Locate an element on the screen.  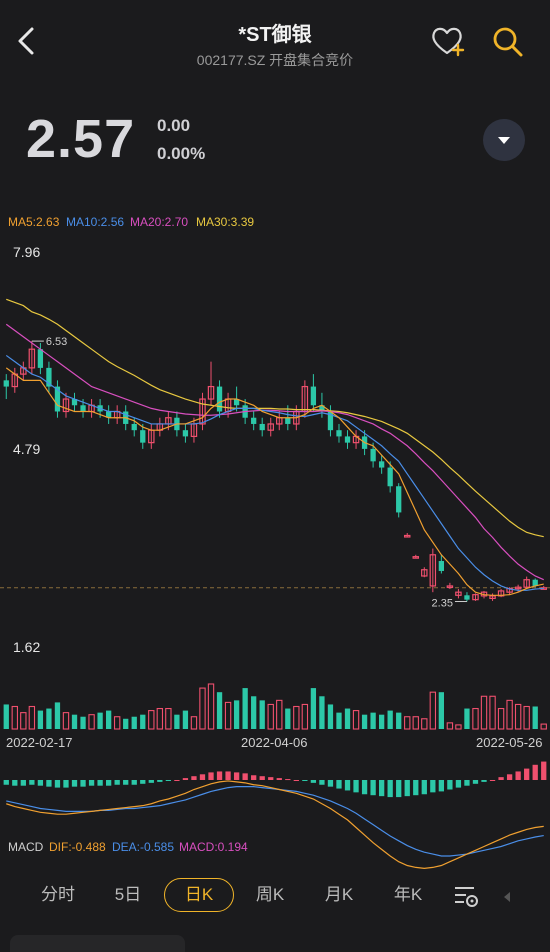
tab-yearly-k: 年K is located at coordinates (408, 894).